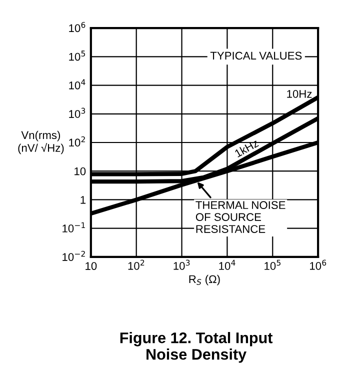 The width and height of the screenshot is (338, 374). What do you see at coordinates (77, 27) in the screenshot?
I see `y-tick-label: 10$^{6}$` at bounding box center [77, 27].